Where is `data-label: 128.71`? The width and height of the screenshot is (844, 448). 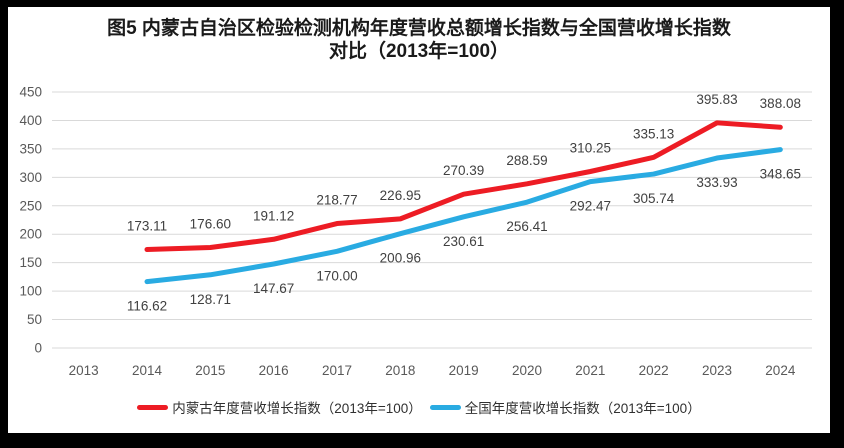
data-label: 128.71 is located at coordinates (210, 299).